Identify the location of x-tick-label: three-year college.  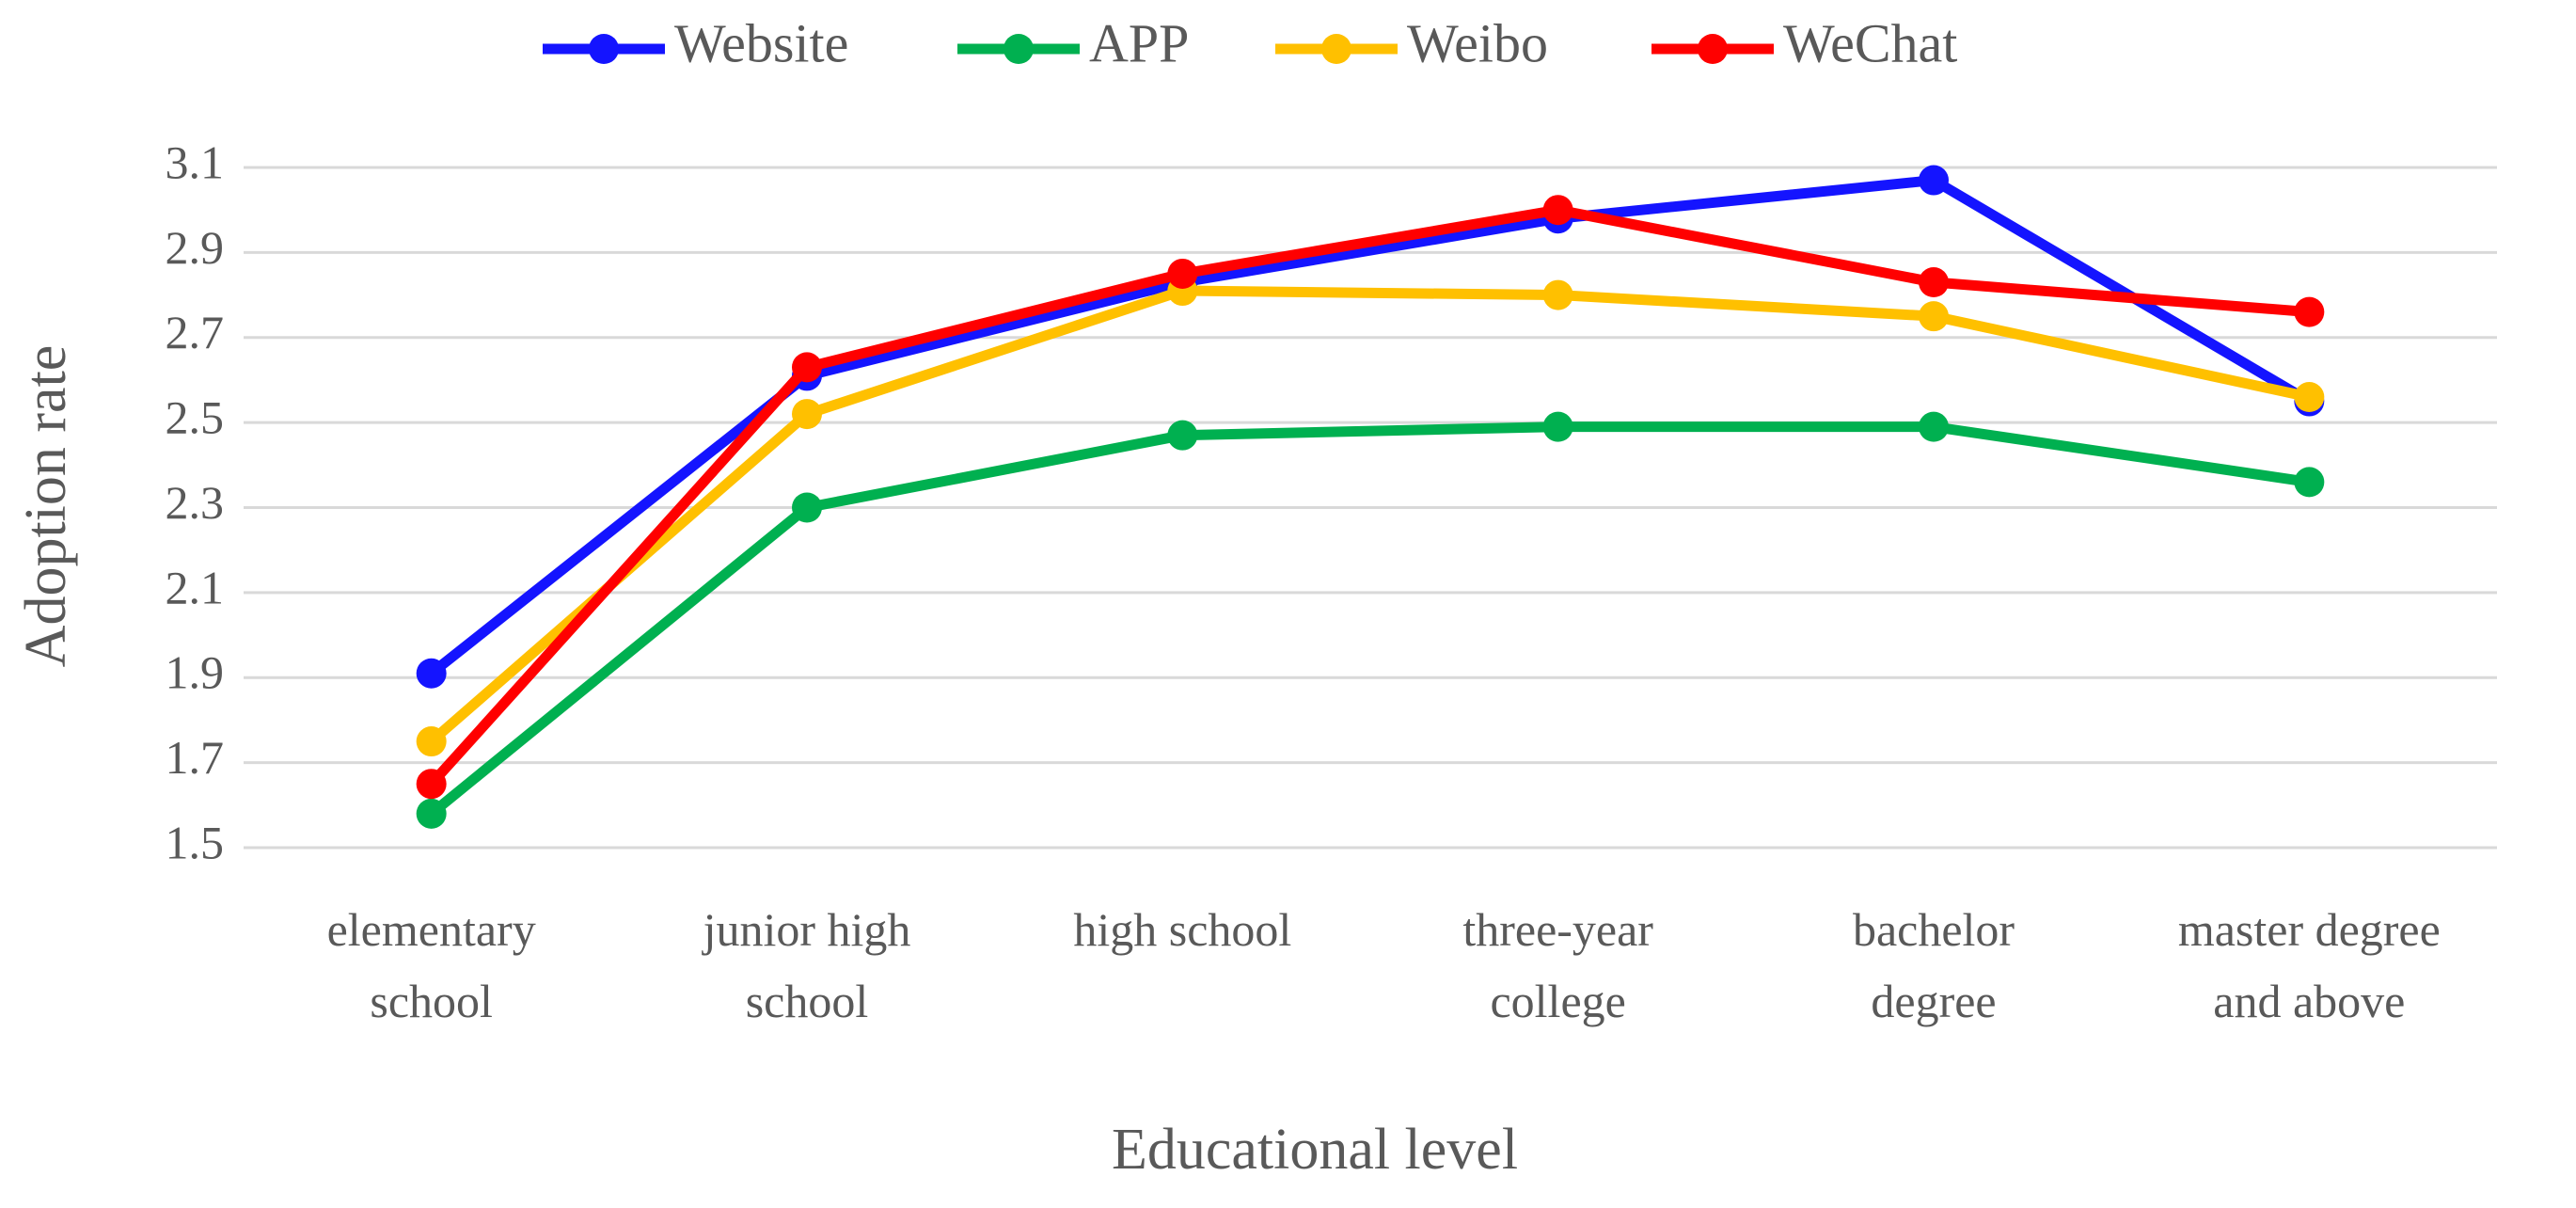
(1557, 965).